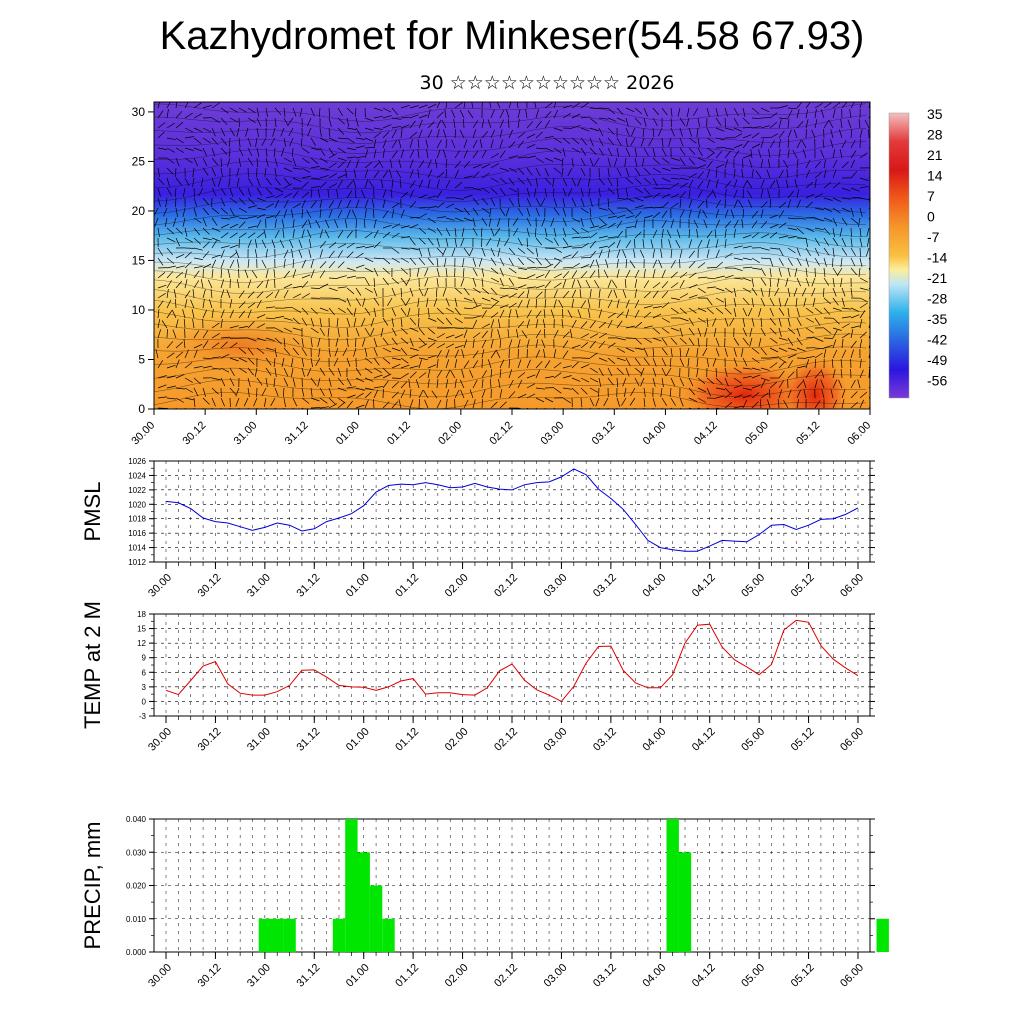 The width and height of the screenshot is (1024, 1024). I want to click on colorbar-label: -21, so click(937, 278).